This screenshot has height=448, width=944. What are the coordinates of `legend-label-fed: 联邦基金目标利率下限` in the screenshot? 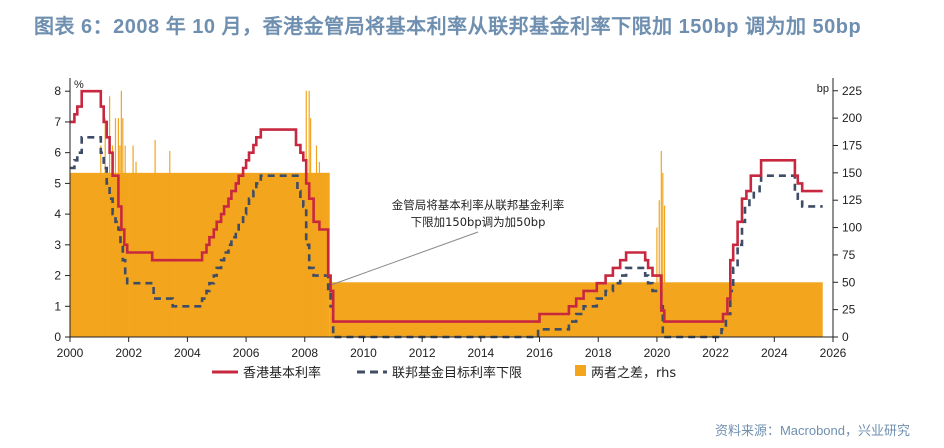 It's located at (457, 373).